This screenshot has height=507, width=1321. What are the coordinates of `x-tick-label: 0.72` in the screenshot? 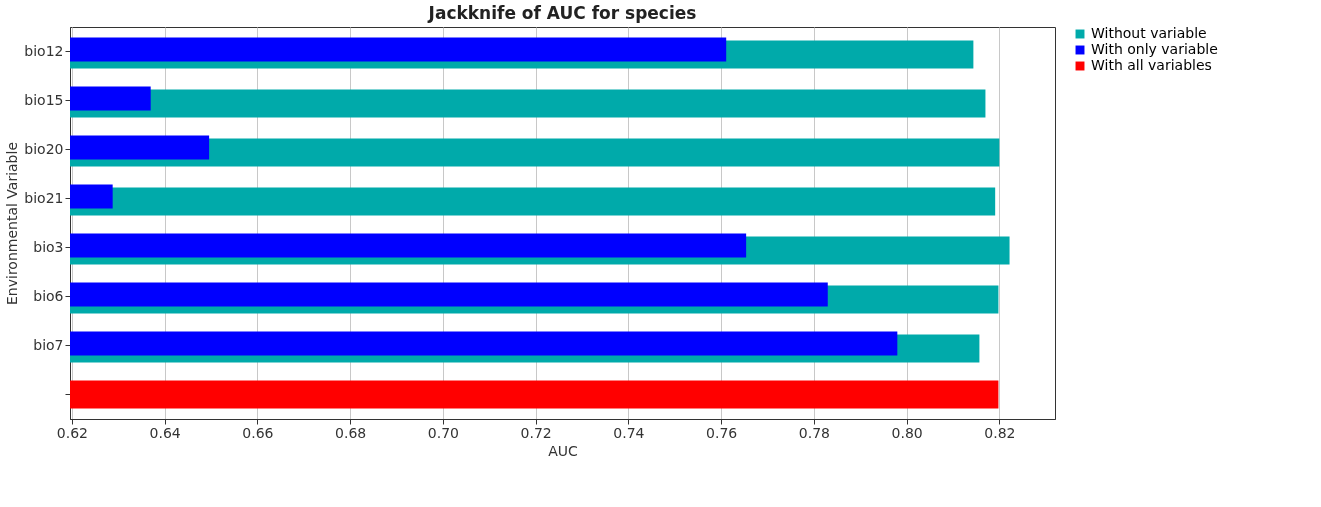 It's located at (536, 432).